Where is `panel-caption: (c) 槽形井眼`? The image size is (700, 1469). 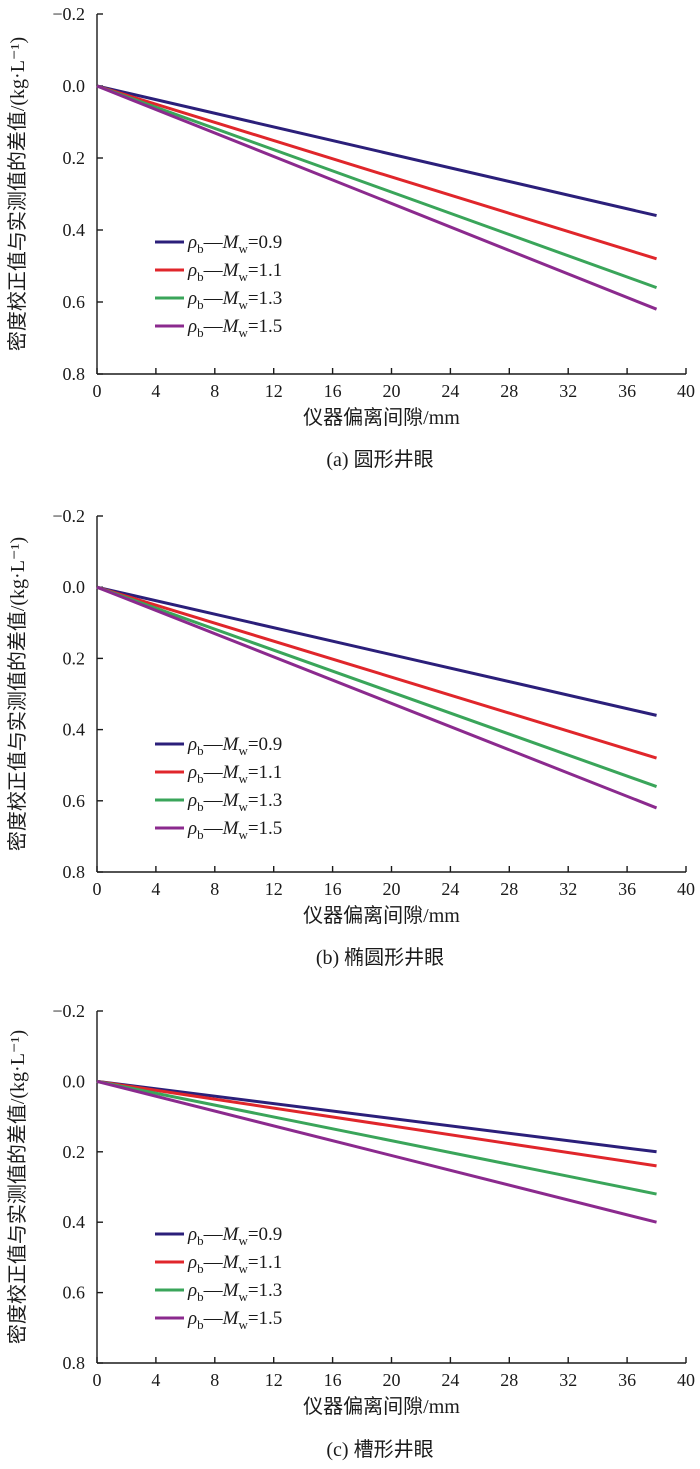 panel-caption: (c) 槽形井眼 is located at coordinates (379, 1449).